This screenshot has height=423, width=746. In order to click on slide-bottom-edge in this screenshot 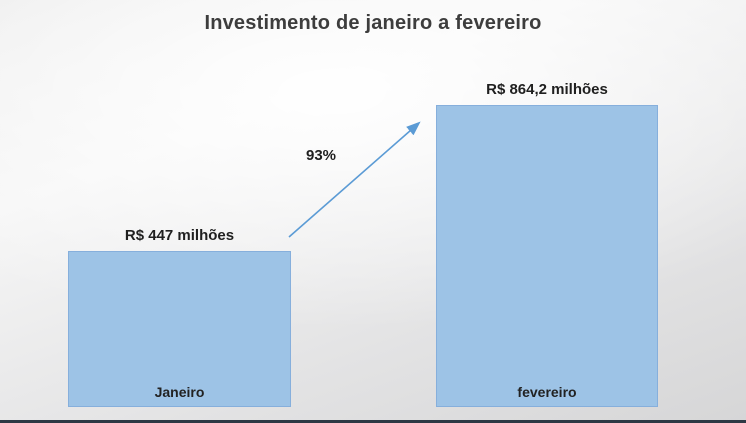, I will do `click(373, 421)`.